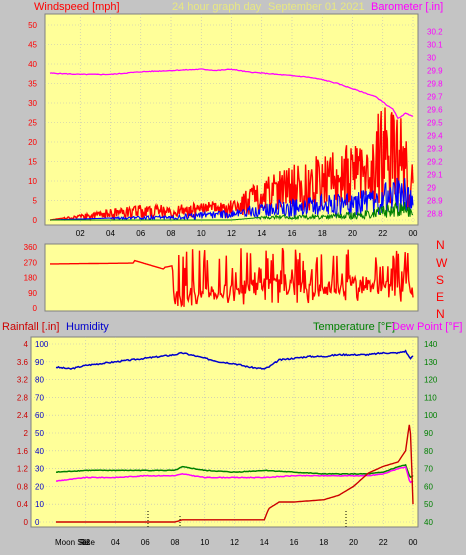  What do you see at coordinates (440, 297) in the screenshot?
I see `direction-label-e: E` at bounding box center [440, 297].